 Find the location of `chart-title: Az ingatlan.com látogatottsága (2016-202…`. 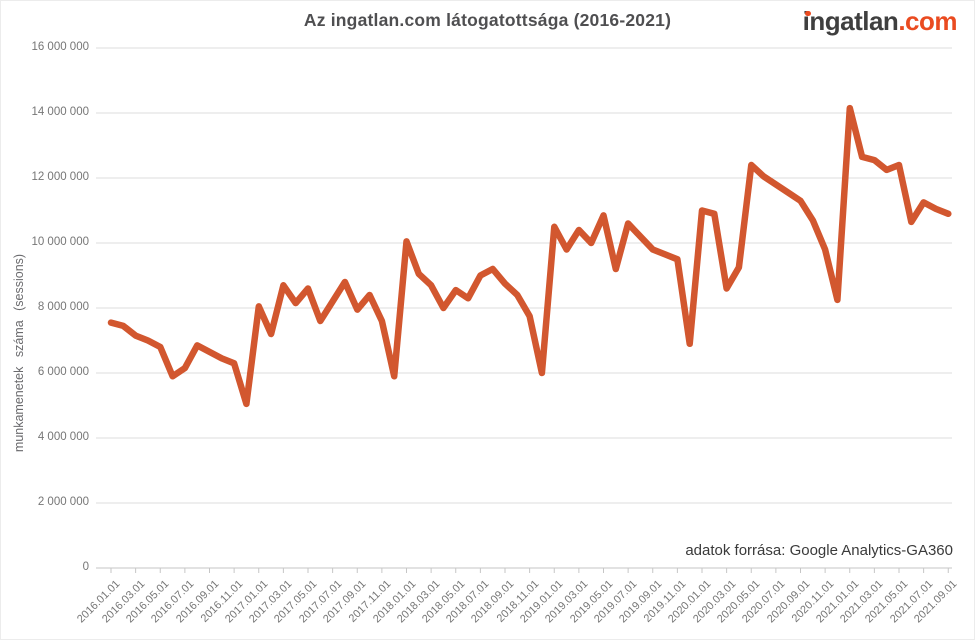

chart-title: Az ingatlan.com látogatottsága (2016-202… is located at coordinates (487, 20).